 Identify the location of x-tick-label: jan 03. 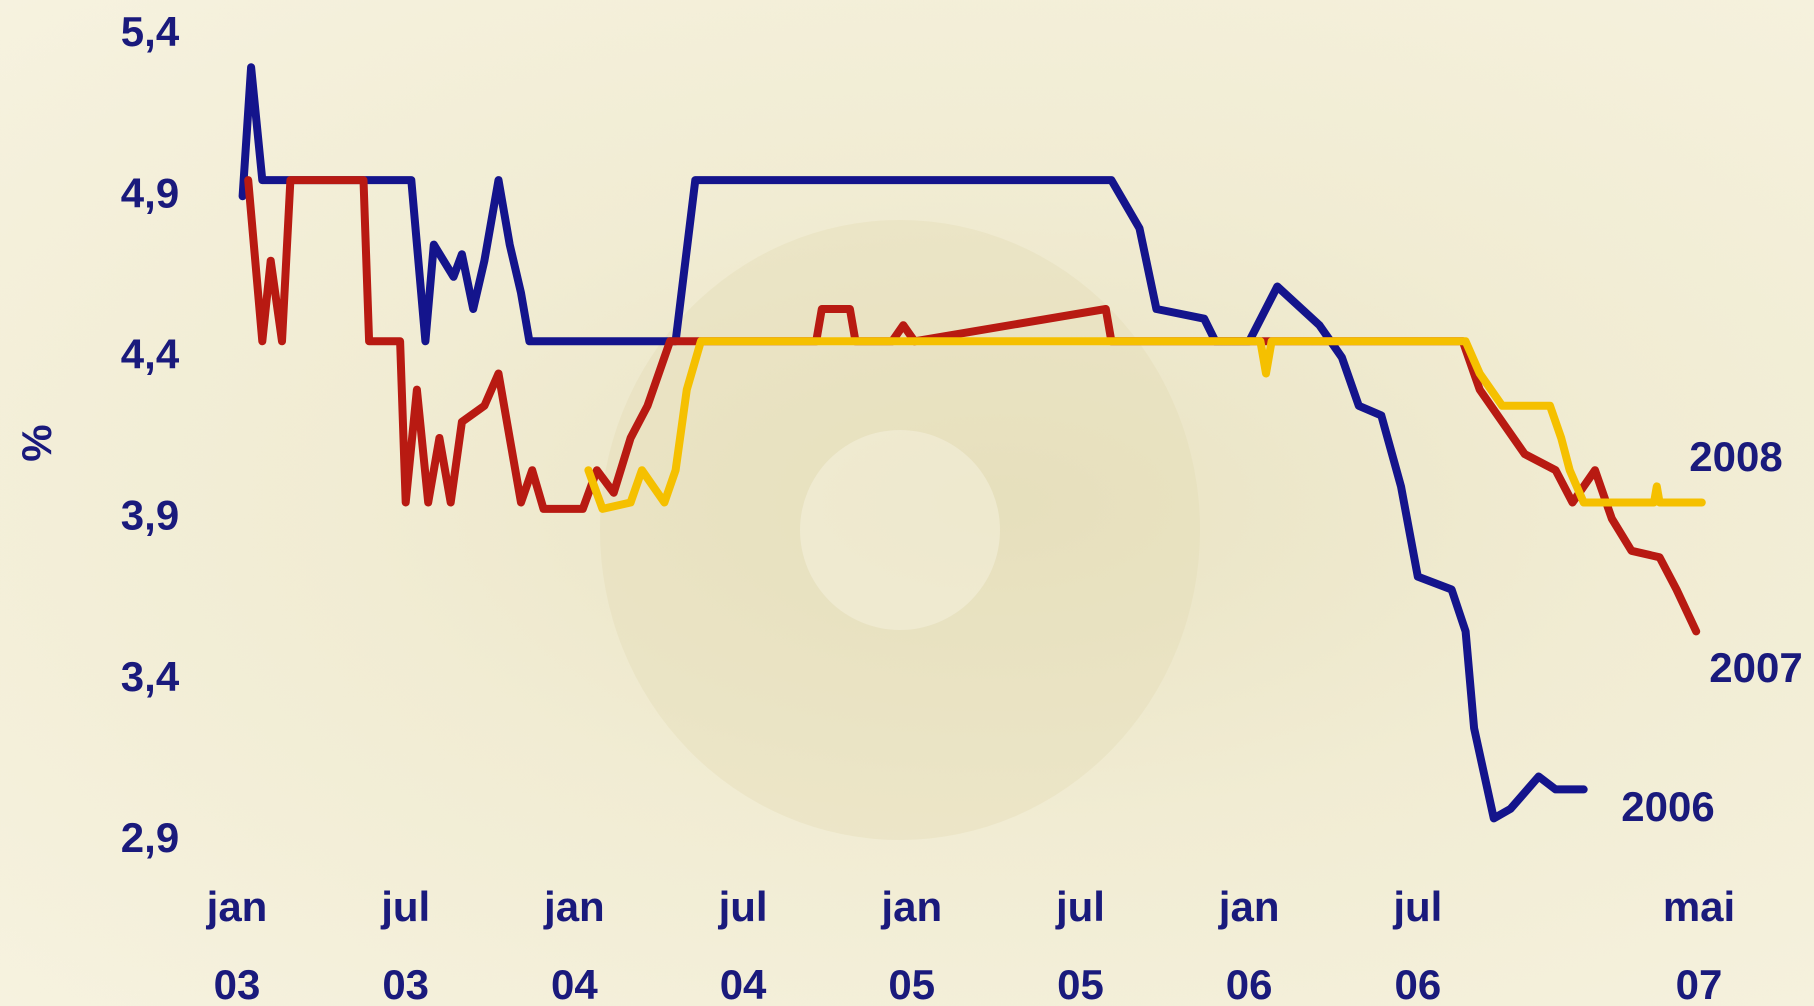
(237, 944).